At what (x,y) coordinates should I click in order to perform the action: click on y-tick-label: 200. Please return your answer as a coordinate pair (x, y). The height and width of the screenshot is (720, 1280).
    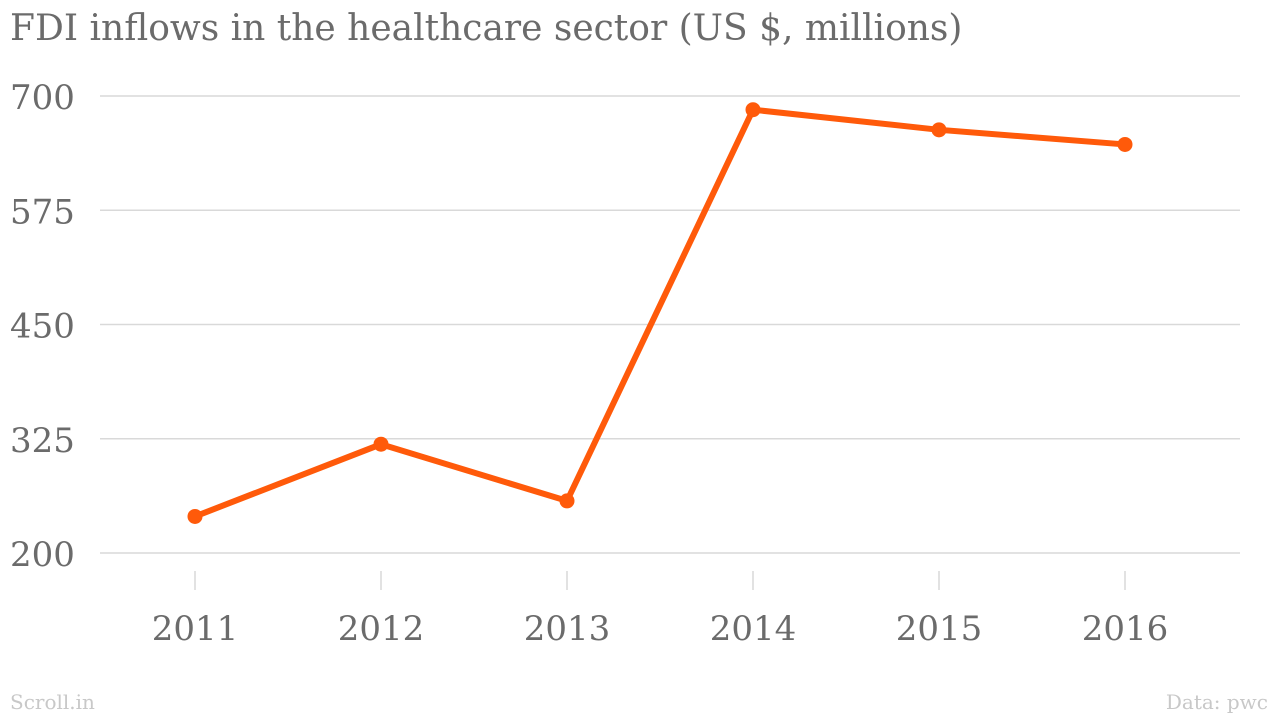
    Looking at the image, I should click on (42, 555).